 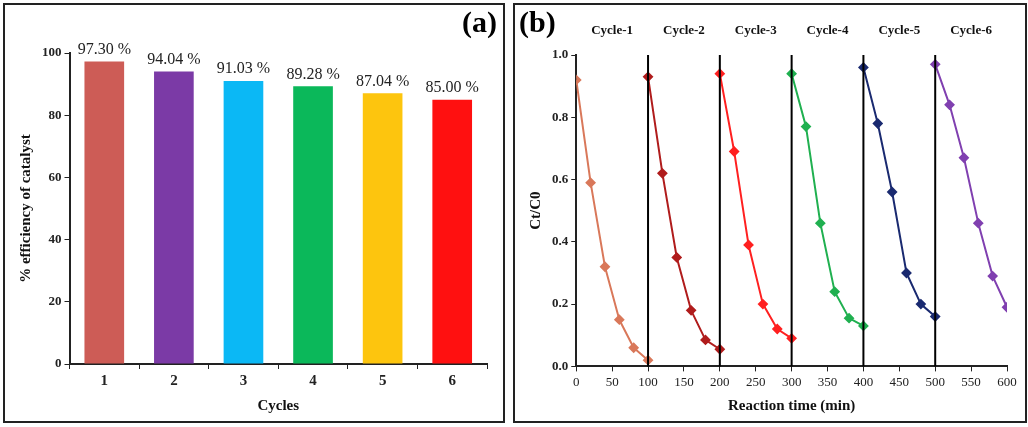 I want to click on y-tick-label: 1.0, so click(x=560, y=54).